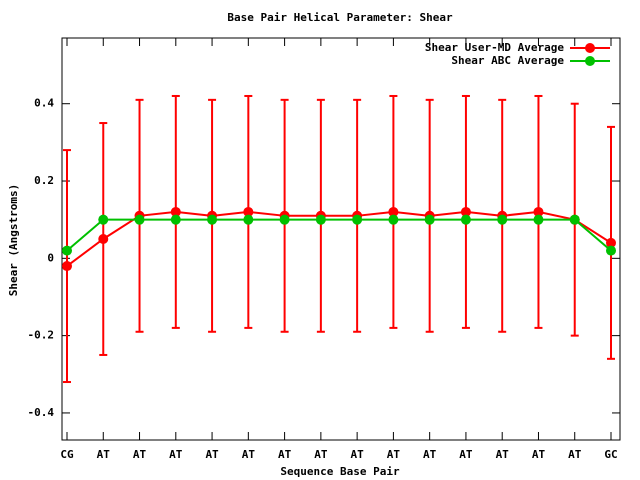  I want to click on y-tick-label: -0.4, so click(41, 412).